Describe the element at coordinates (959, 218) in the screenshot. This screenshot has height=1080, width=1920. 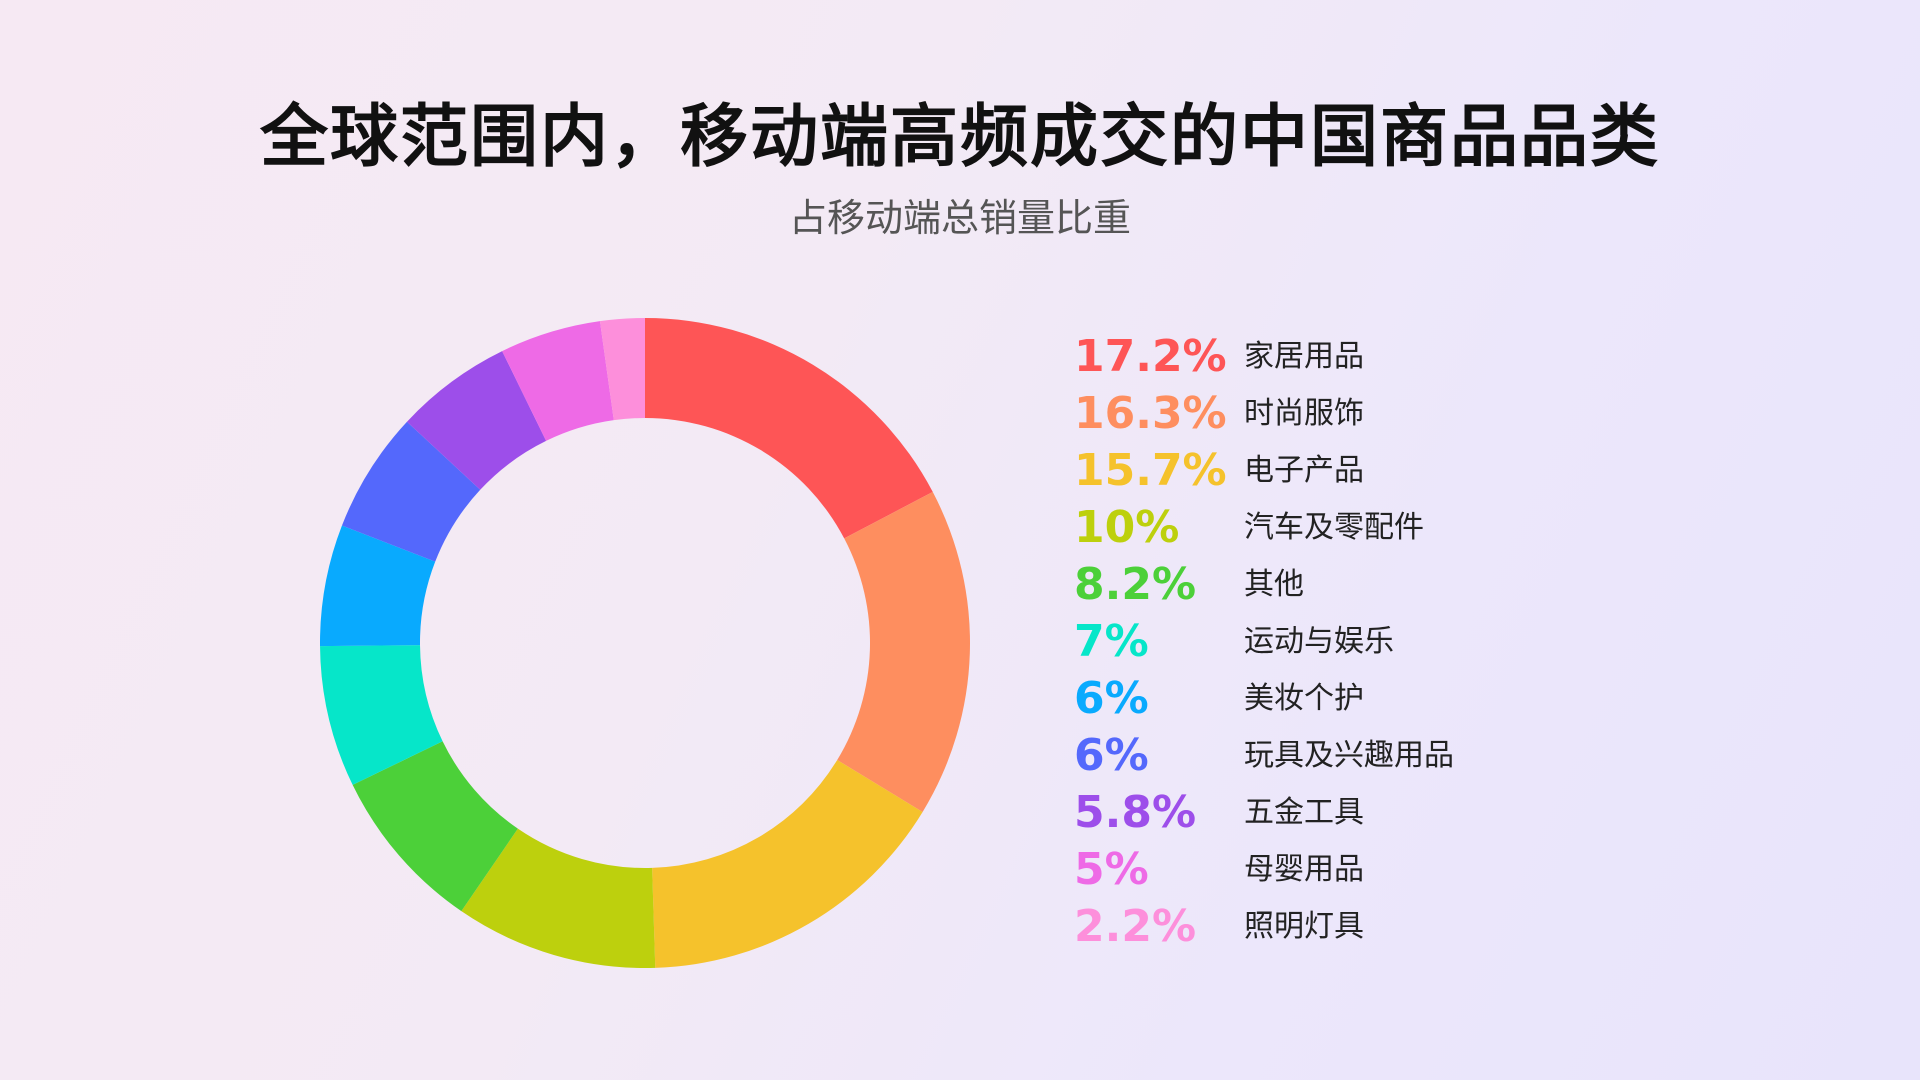
I see `chart-subtitle: 占移动端总销量比重` at that location.